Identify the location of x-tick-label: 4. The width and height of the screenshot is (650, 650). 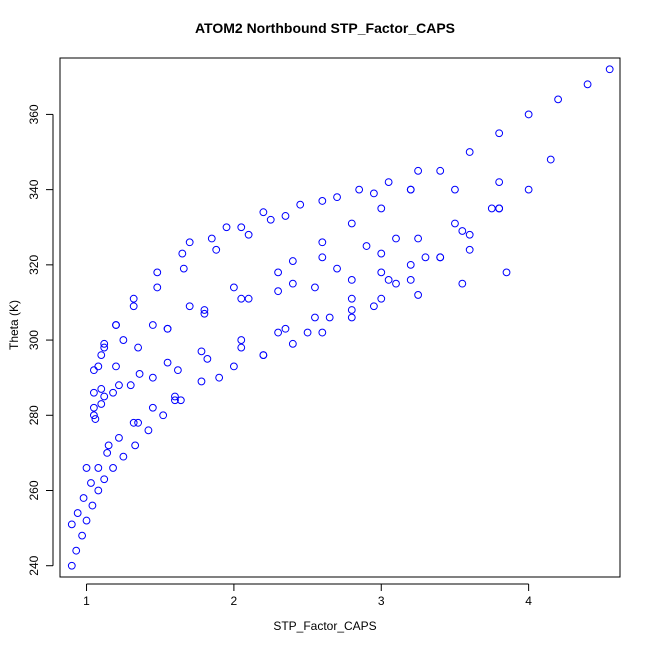
(528, 601).